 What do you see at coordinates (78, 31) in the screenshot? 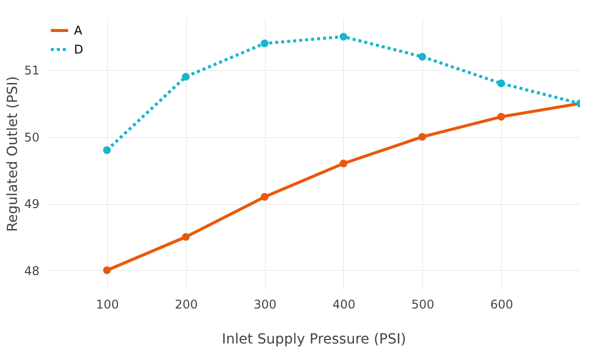
I see `legend-label: A` at bounding box center [78, 31].